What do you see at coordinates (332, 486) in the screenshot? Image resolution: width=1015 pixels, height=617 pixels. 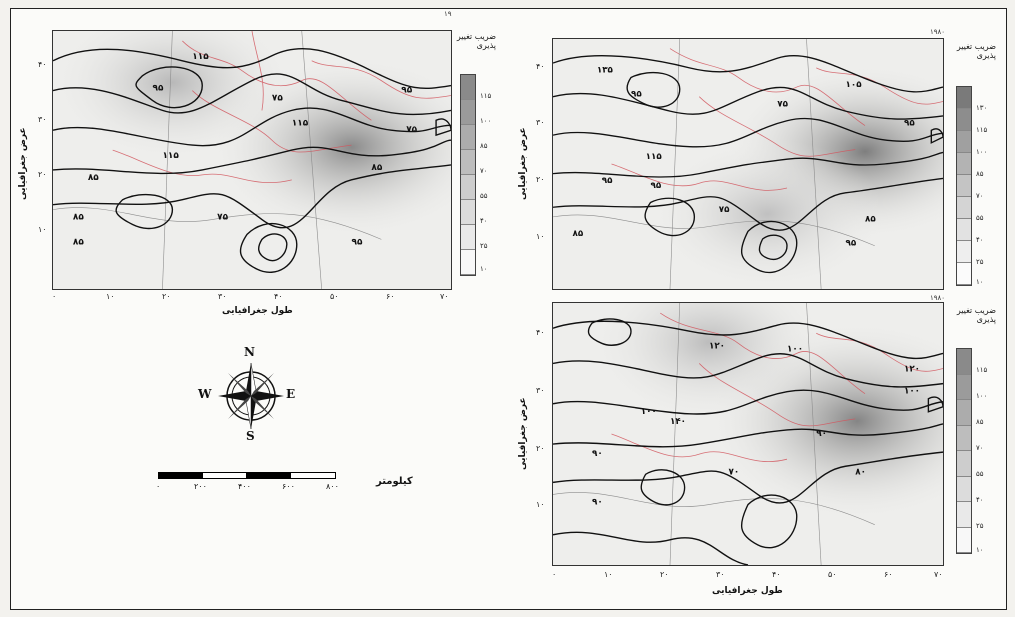 I see `scale-number: ۸۰۰` at bounding box center [332, 486].